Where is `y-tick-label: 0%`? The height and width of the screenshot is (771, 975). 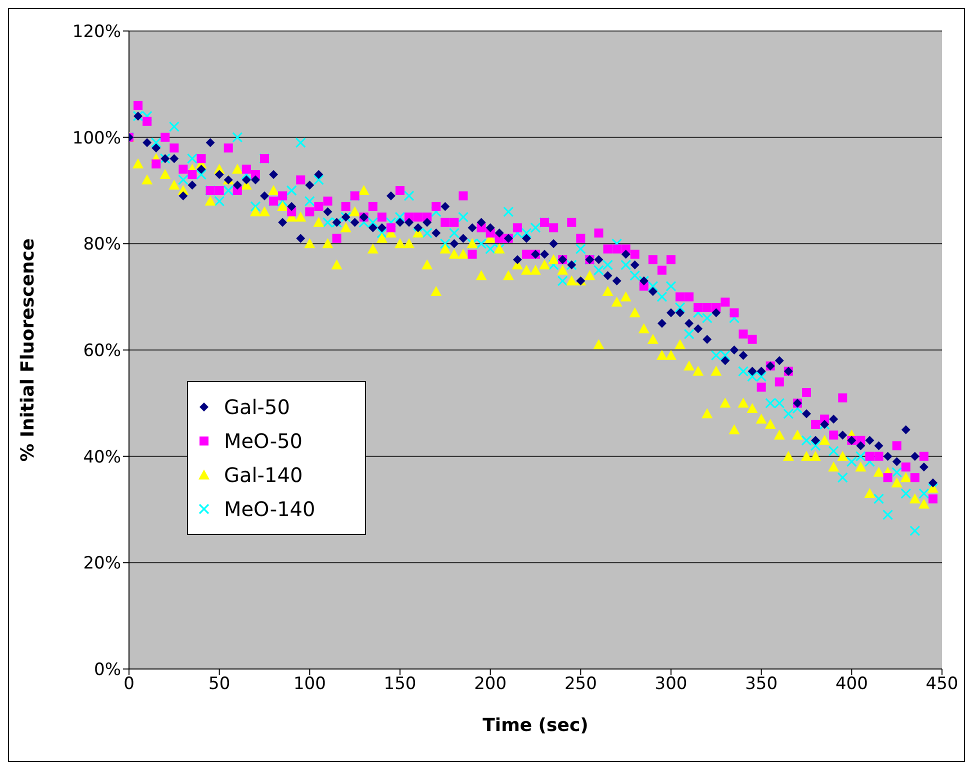 y-tick-label: 0% is located at coordinates (107, 670).